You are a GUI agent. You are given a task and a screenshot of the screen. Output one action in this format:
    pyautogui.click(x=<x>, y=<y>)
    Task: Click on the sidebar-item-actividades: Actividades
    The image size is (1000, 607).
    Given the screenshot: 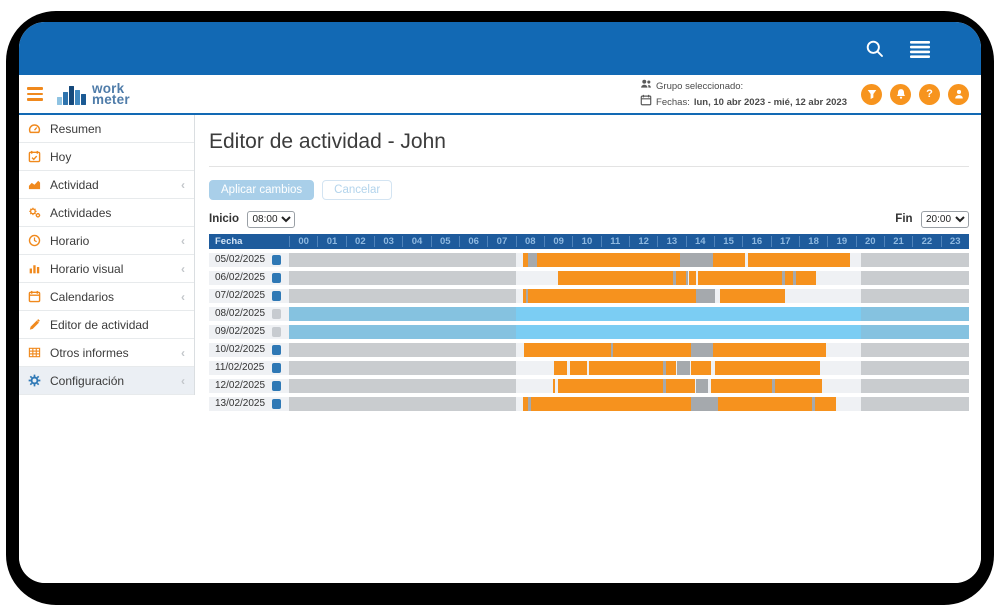 What is the action you would take?
    pyautogui.click(x=106, y=213)
    